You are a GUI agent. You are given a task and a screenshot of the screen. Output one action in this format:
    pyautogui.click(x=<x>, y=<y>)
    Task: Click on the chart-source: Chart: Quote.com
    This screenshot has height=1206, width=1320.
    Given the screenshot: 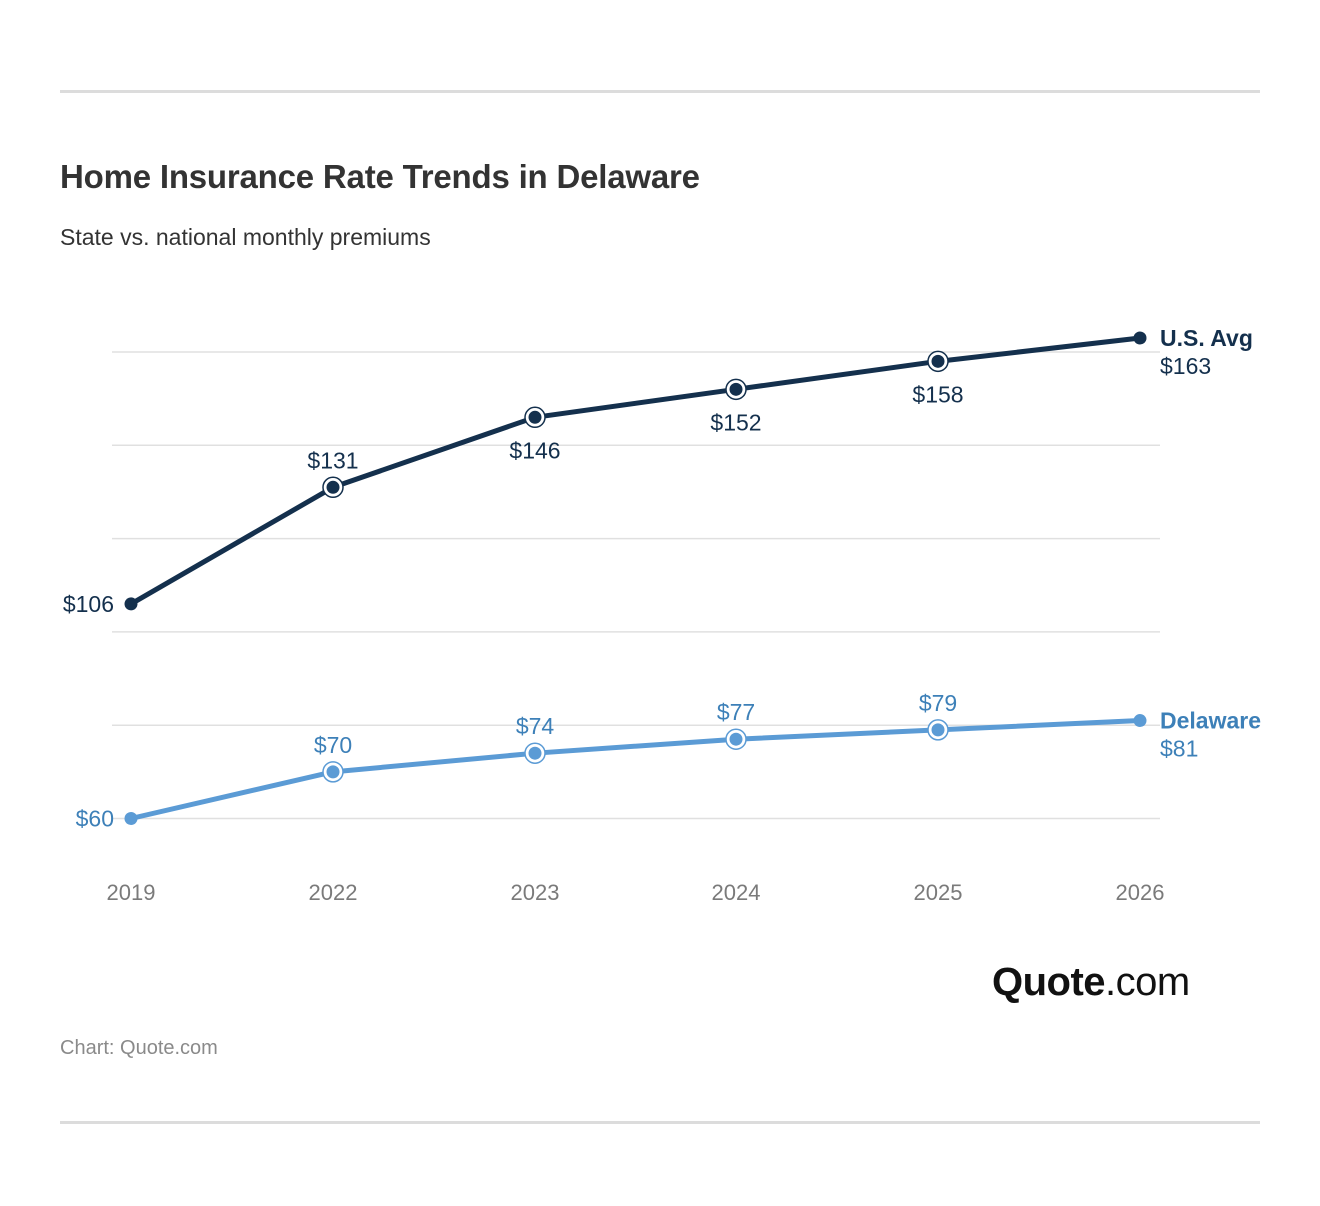 What is the action you would take?
    pyautogui.click(x=139, y=1048)
    